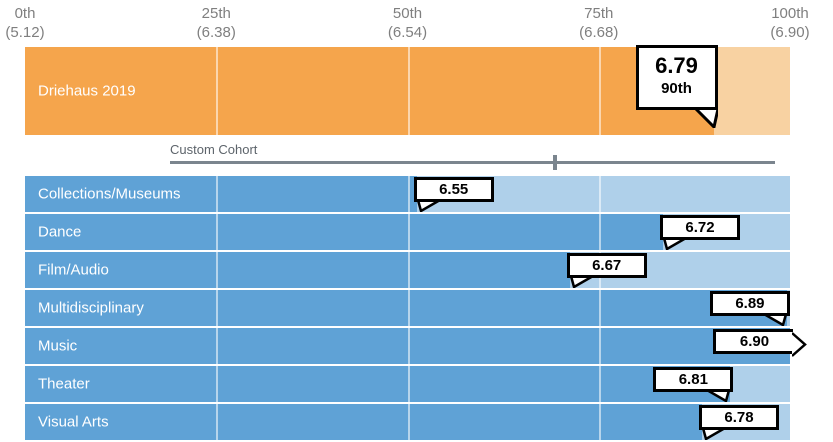 The height and width of the screenshot is (442, 833). What do you see at coordinates (799, 344) in the screenshot?
I see `callout-arrow-icon` at bounding box center [799, 344].